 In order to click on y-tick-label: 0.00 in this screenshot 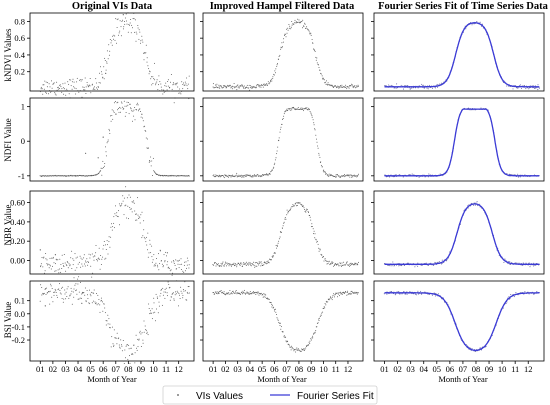, I will do `click(17, 260)`.